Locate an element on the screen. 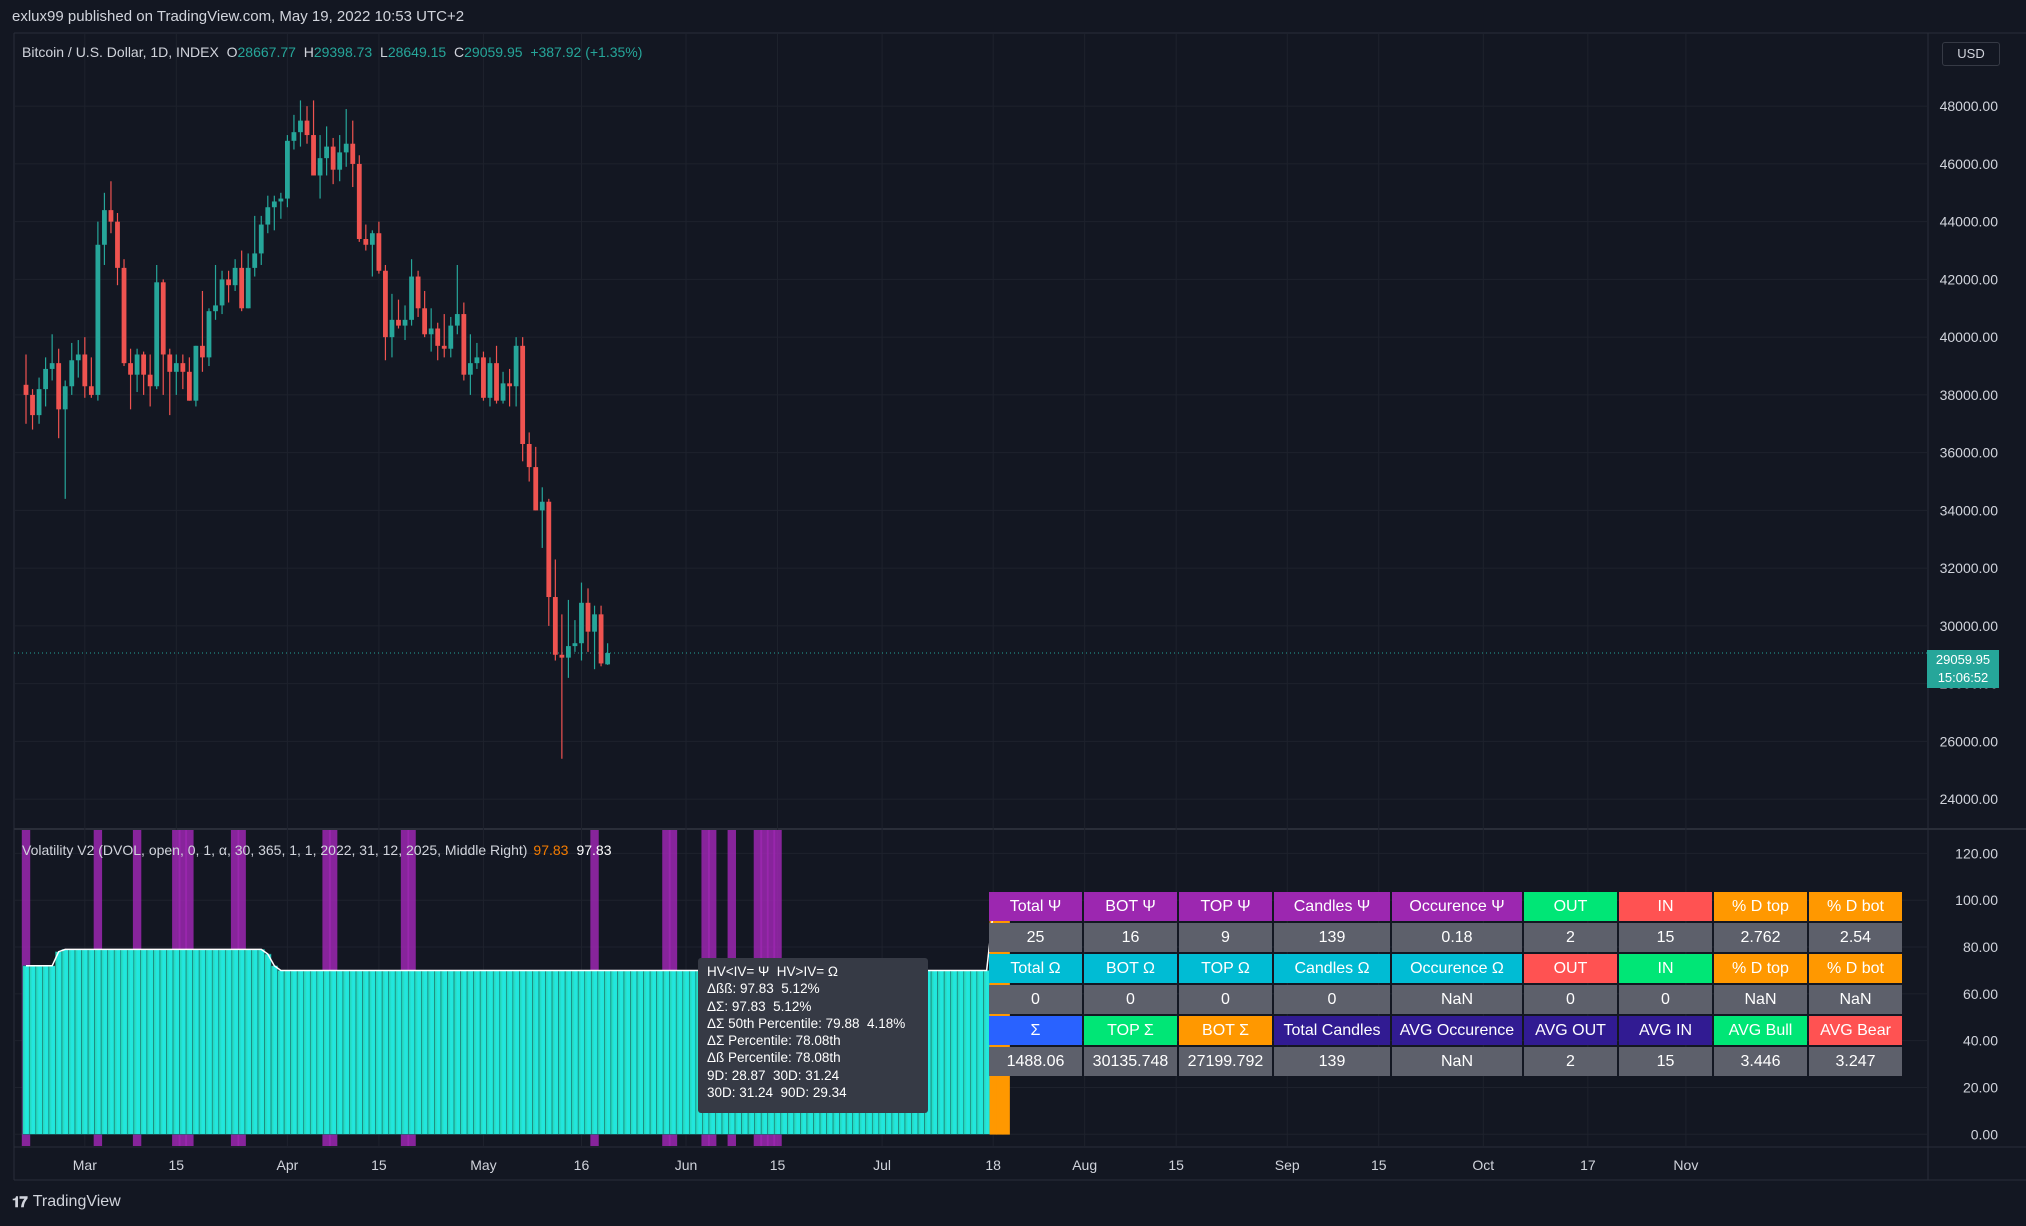  x-tick-label: Nov is located at coordinates (1685, 1165).